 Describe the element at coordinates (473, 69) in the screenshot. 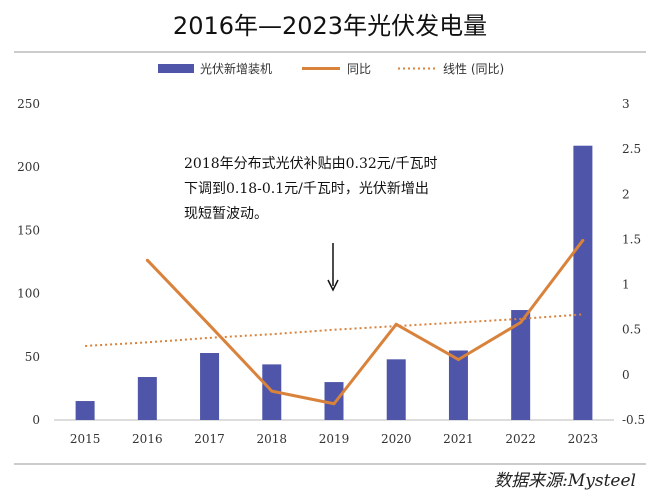

I see `legend-label-trend: 线性 (同比)` at that location.